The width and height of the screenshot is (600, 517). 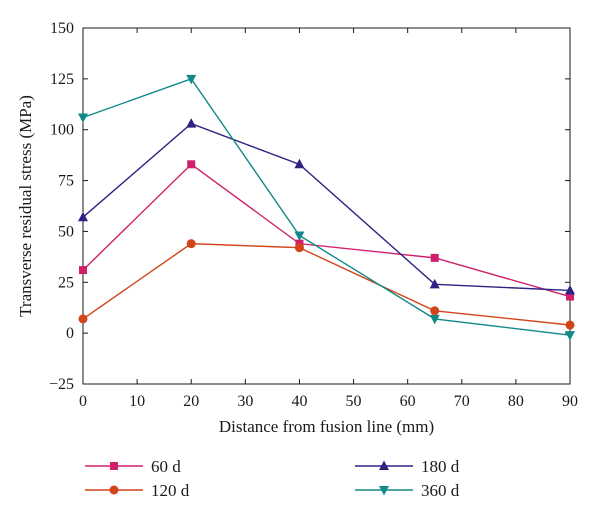 I want to click on x-tick-label: 0, so click(x=83, y=401).